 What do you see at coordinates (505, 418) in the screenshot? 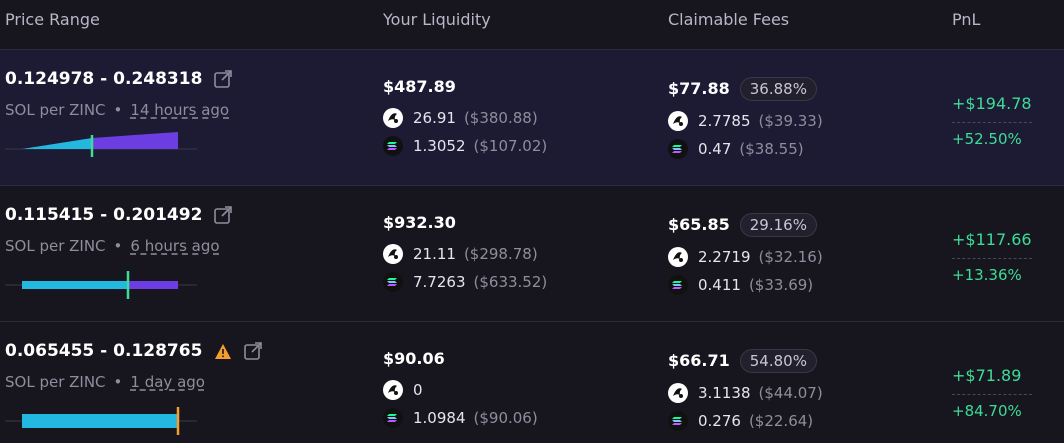
I see `usd-value: ($90.06)` at bounding box center [505, 418].